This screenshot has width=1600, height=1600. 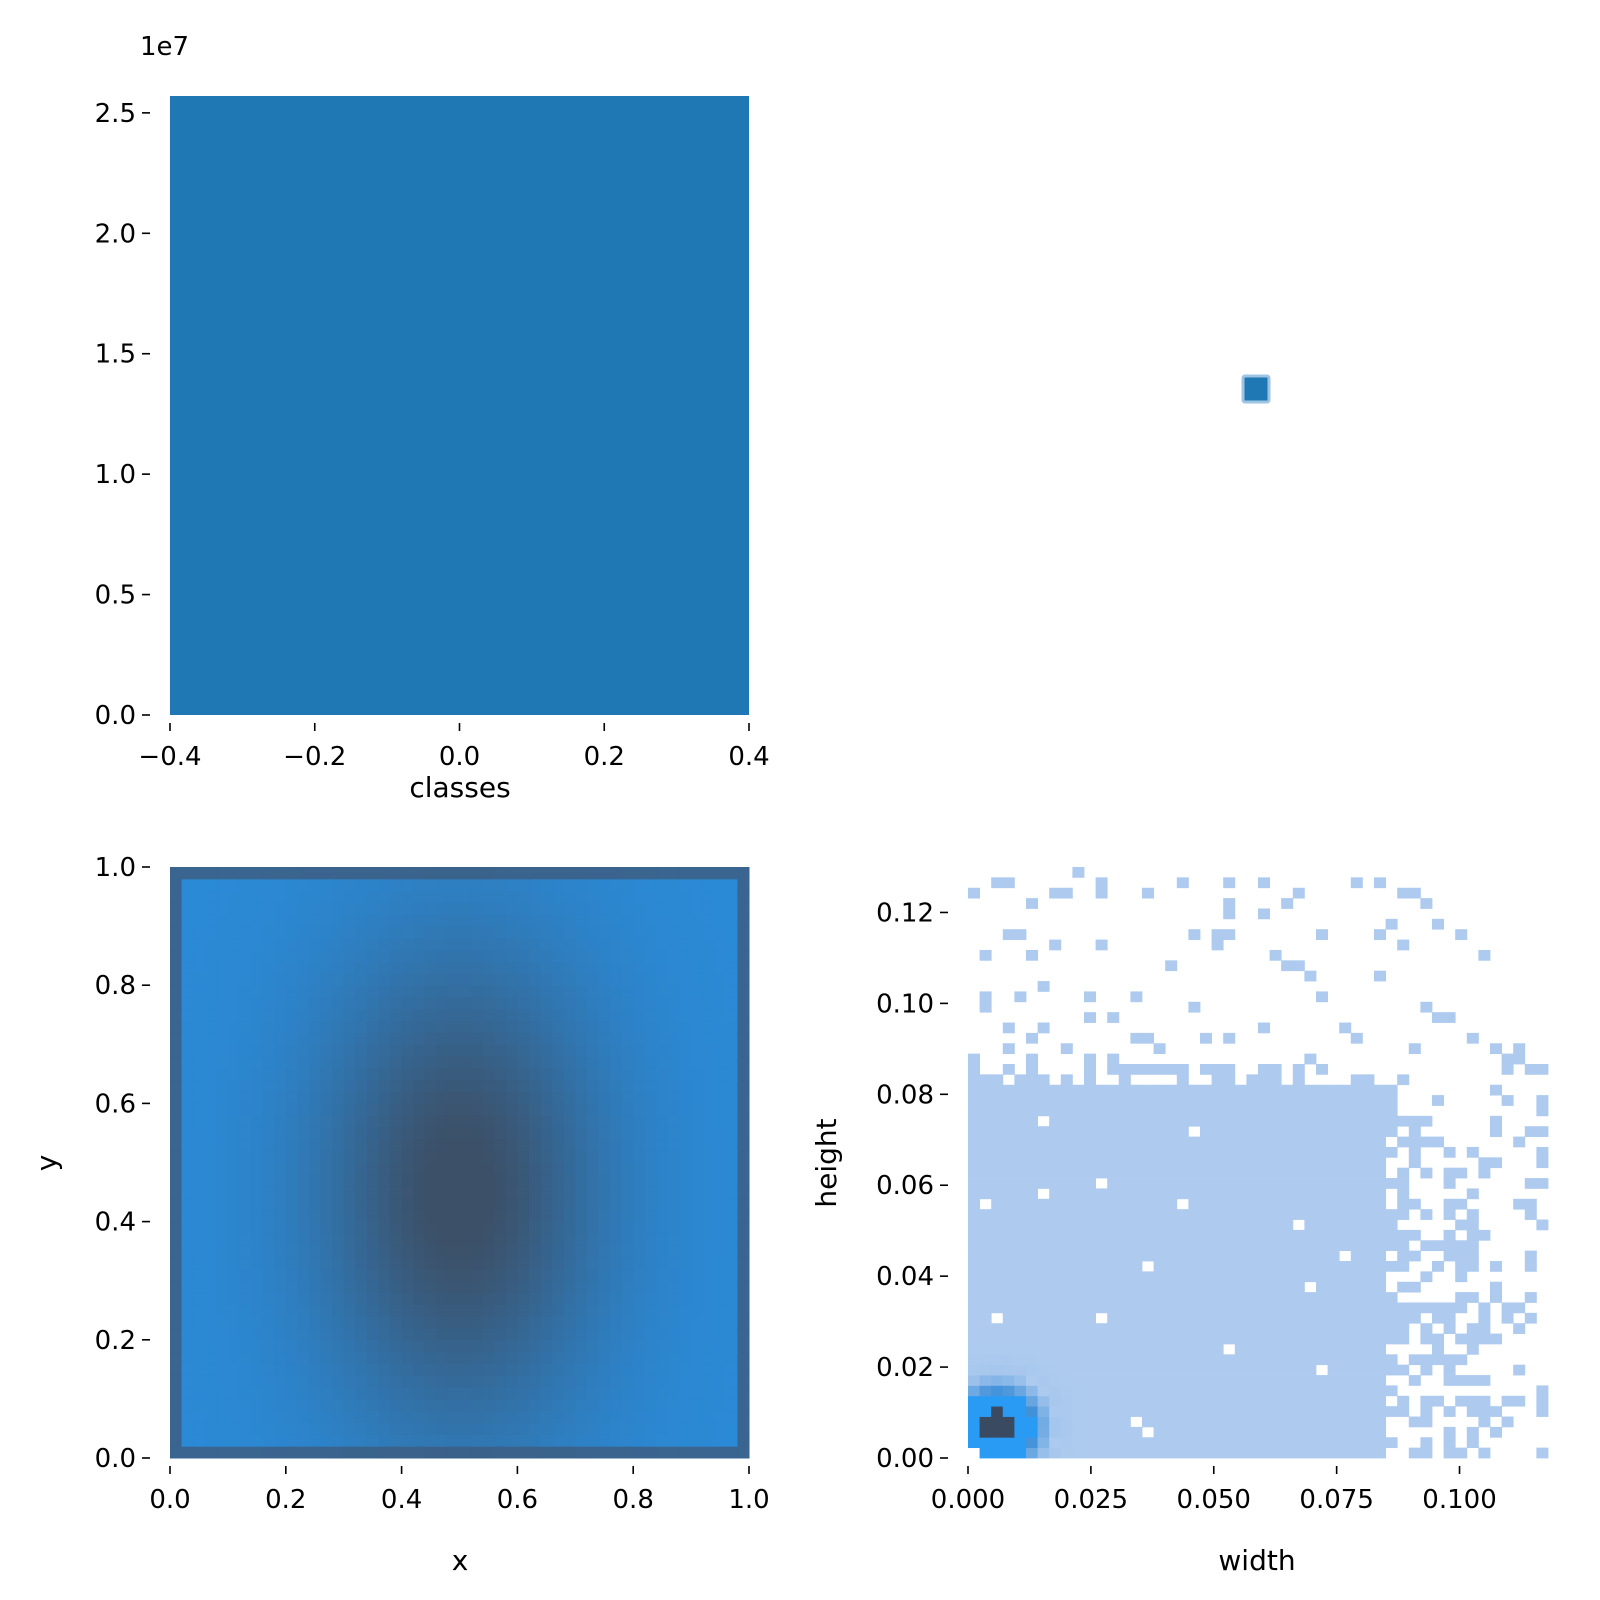 What do you see at coordinates (46, 1163) in the screenshot?
I see `y-axis-label: y` at bounding box center [46, 1163].